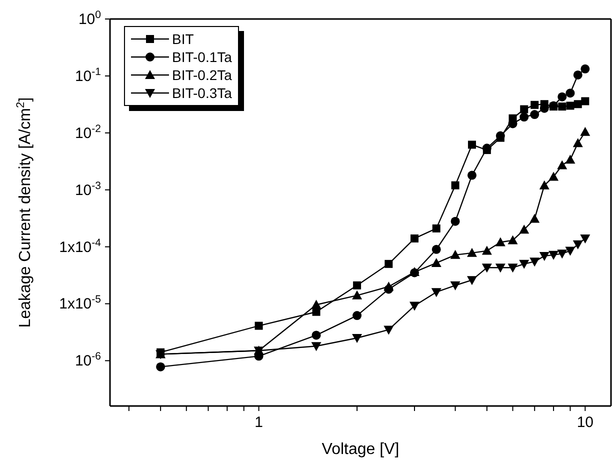  I want to click on legend-label: BIT-0.3Ta, so click(202, 93).